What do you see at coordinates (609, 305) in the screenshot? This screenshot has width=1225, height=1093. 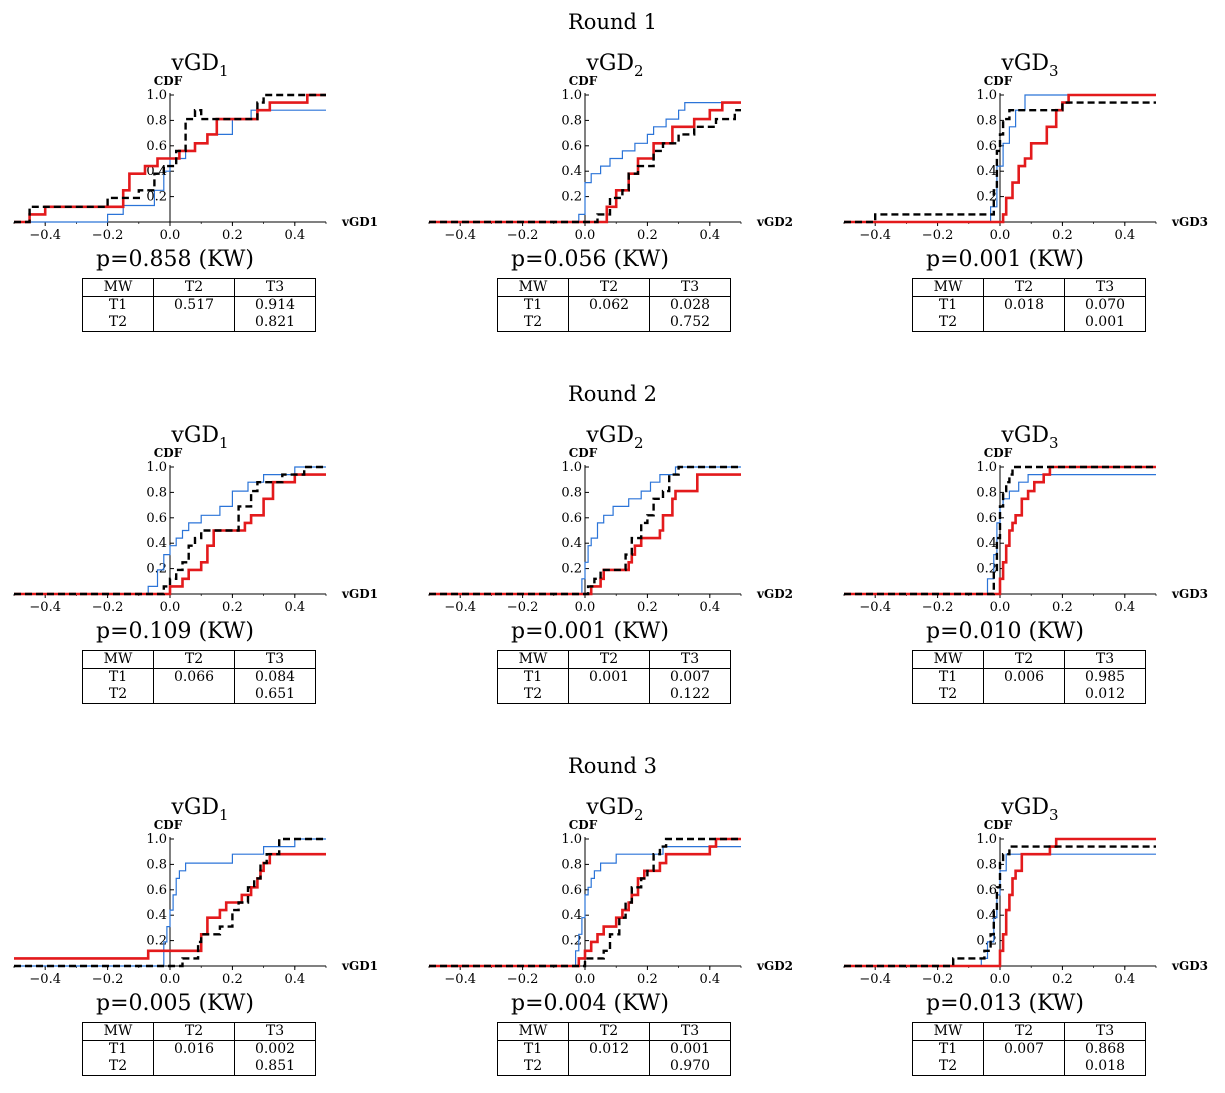 I see `mw-cell: 0.062` at bounding box center [609, 305].